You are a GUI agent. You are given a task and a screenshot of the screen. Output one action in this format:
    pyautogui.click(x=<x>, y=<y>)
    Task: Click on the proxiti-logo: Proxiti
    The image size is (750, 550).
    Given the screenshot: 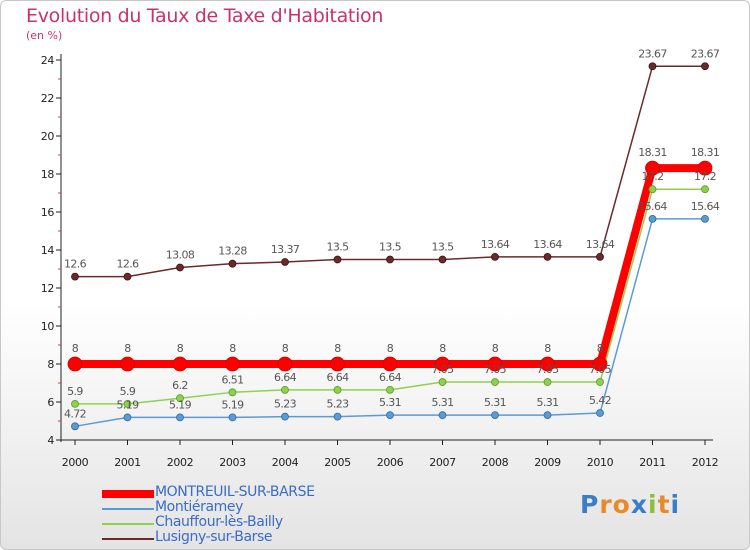 What is the action you would take?
    pyautogui.click(x=630, y=504)
    